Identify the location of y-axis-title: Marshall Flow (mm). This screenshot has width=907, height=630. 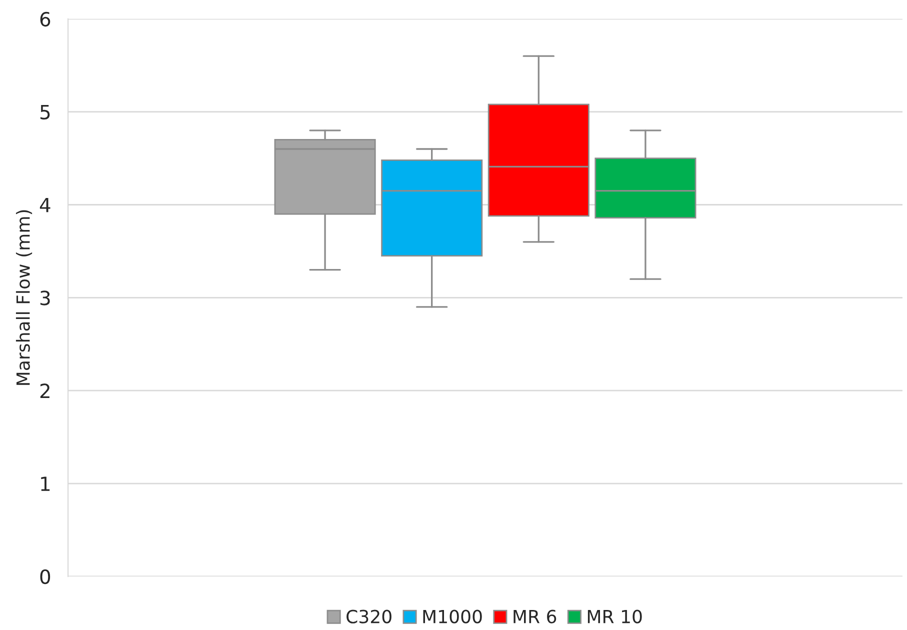
(24, 297).